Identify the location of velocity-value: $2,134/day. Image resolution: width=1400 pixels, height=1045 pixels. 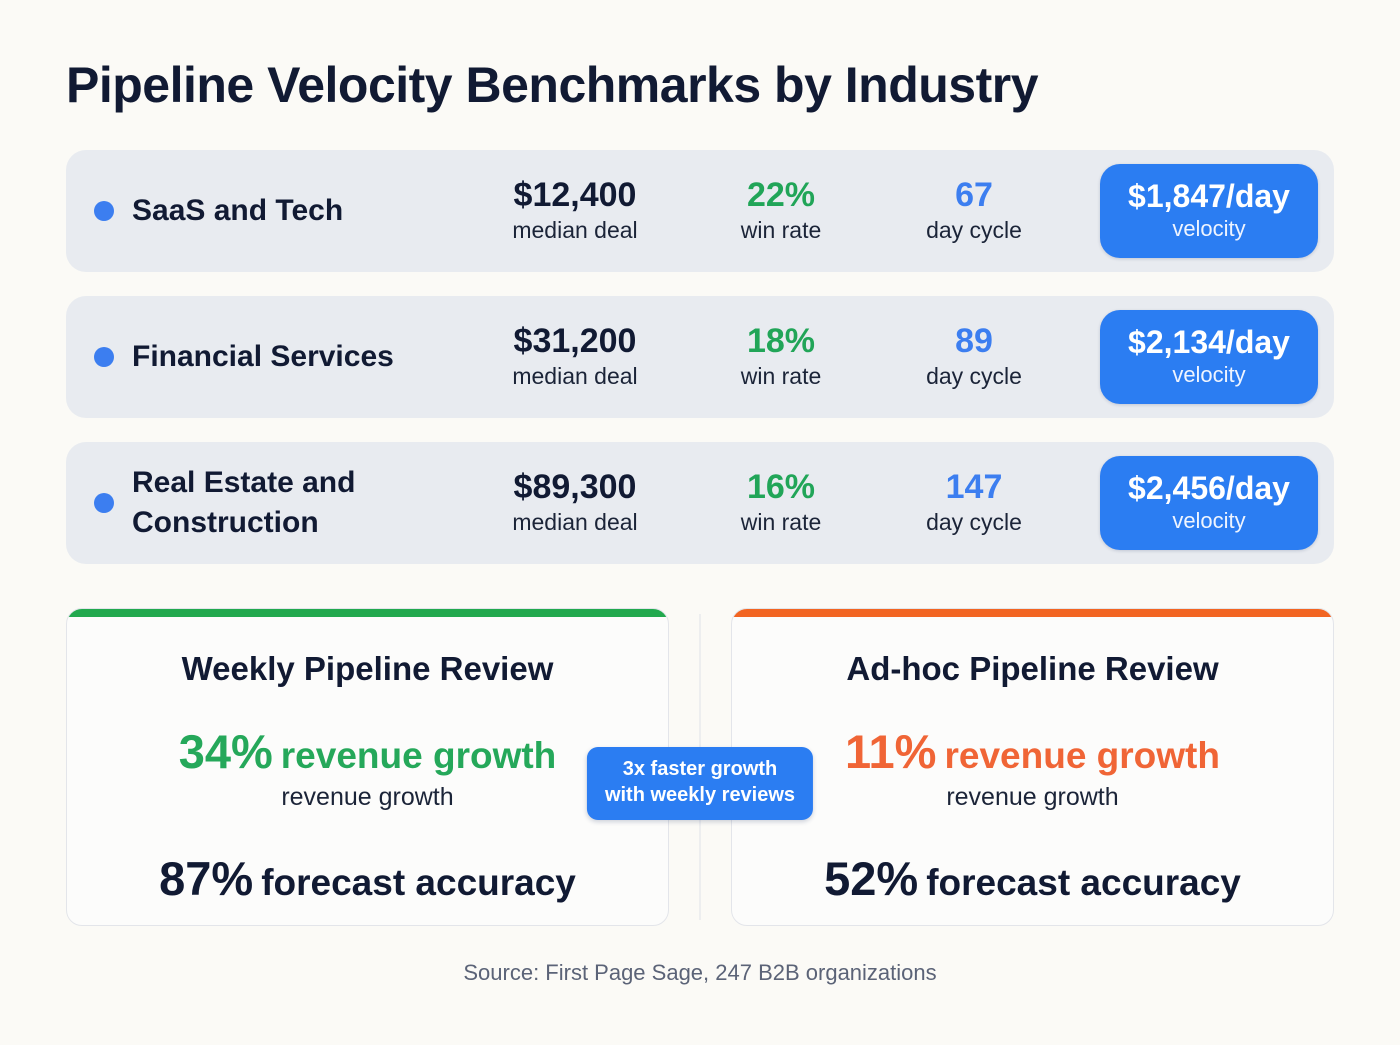
(1209, 342).